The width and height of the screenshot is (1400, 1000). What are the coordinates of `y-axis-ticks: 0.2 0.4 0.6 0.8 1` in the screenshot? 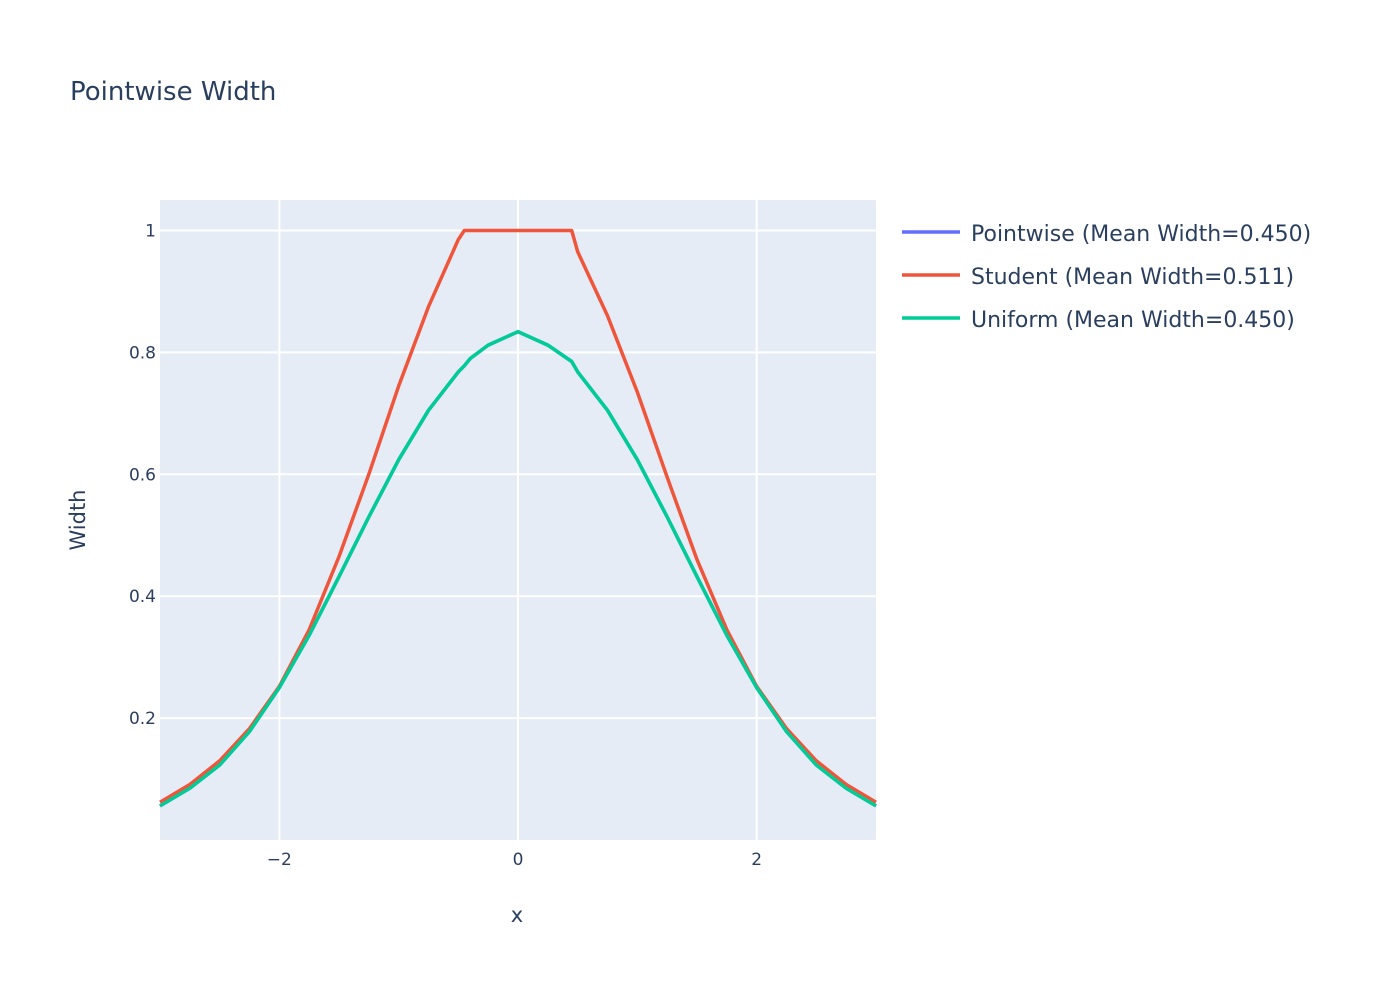 It's located at (142, 475).